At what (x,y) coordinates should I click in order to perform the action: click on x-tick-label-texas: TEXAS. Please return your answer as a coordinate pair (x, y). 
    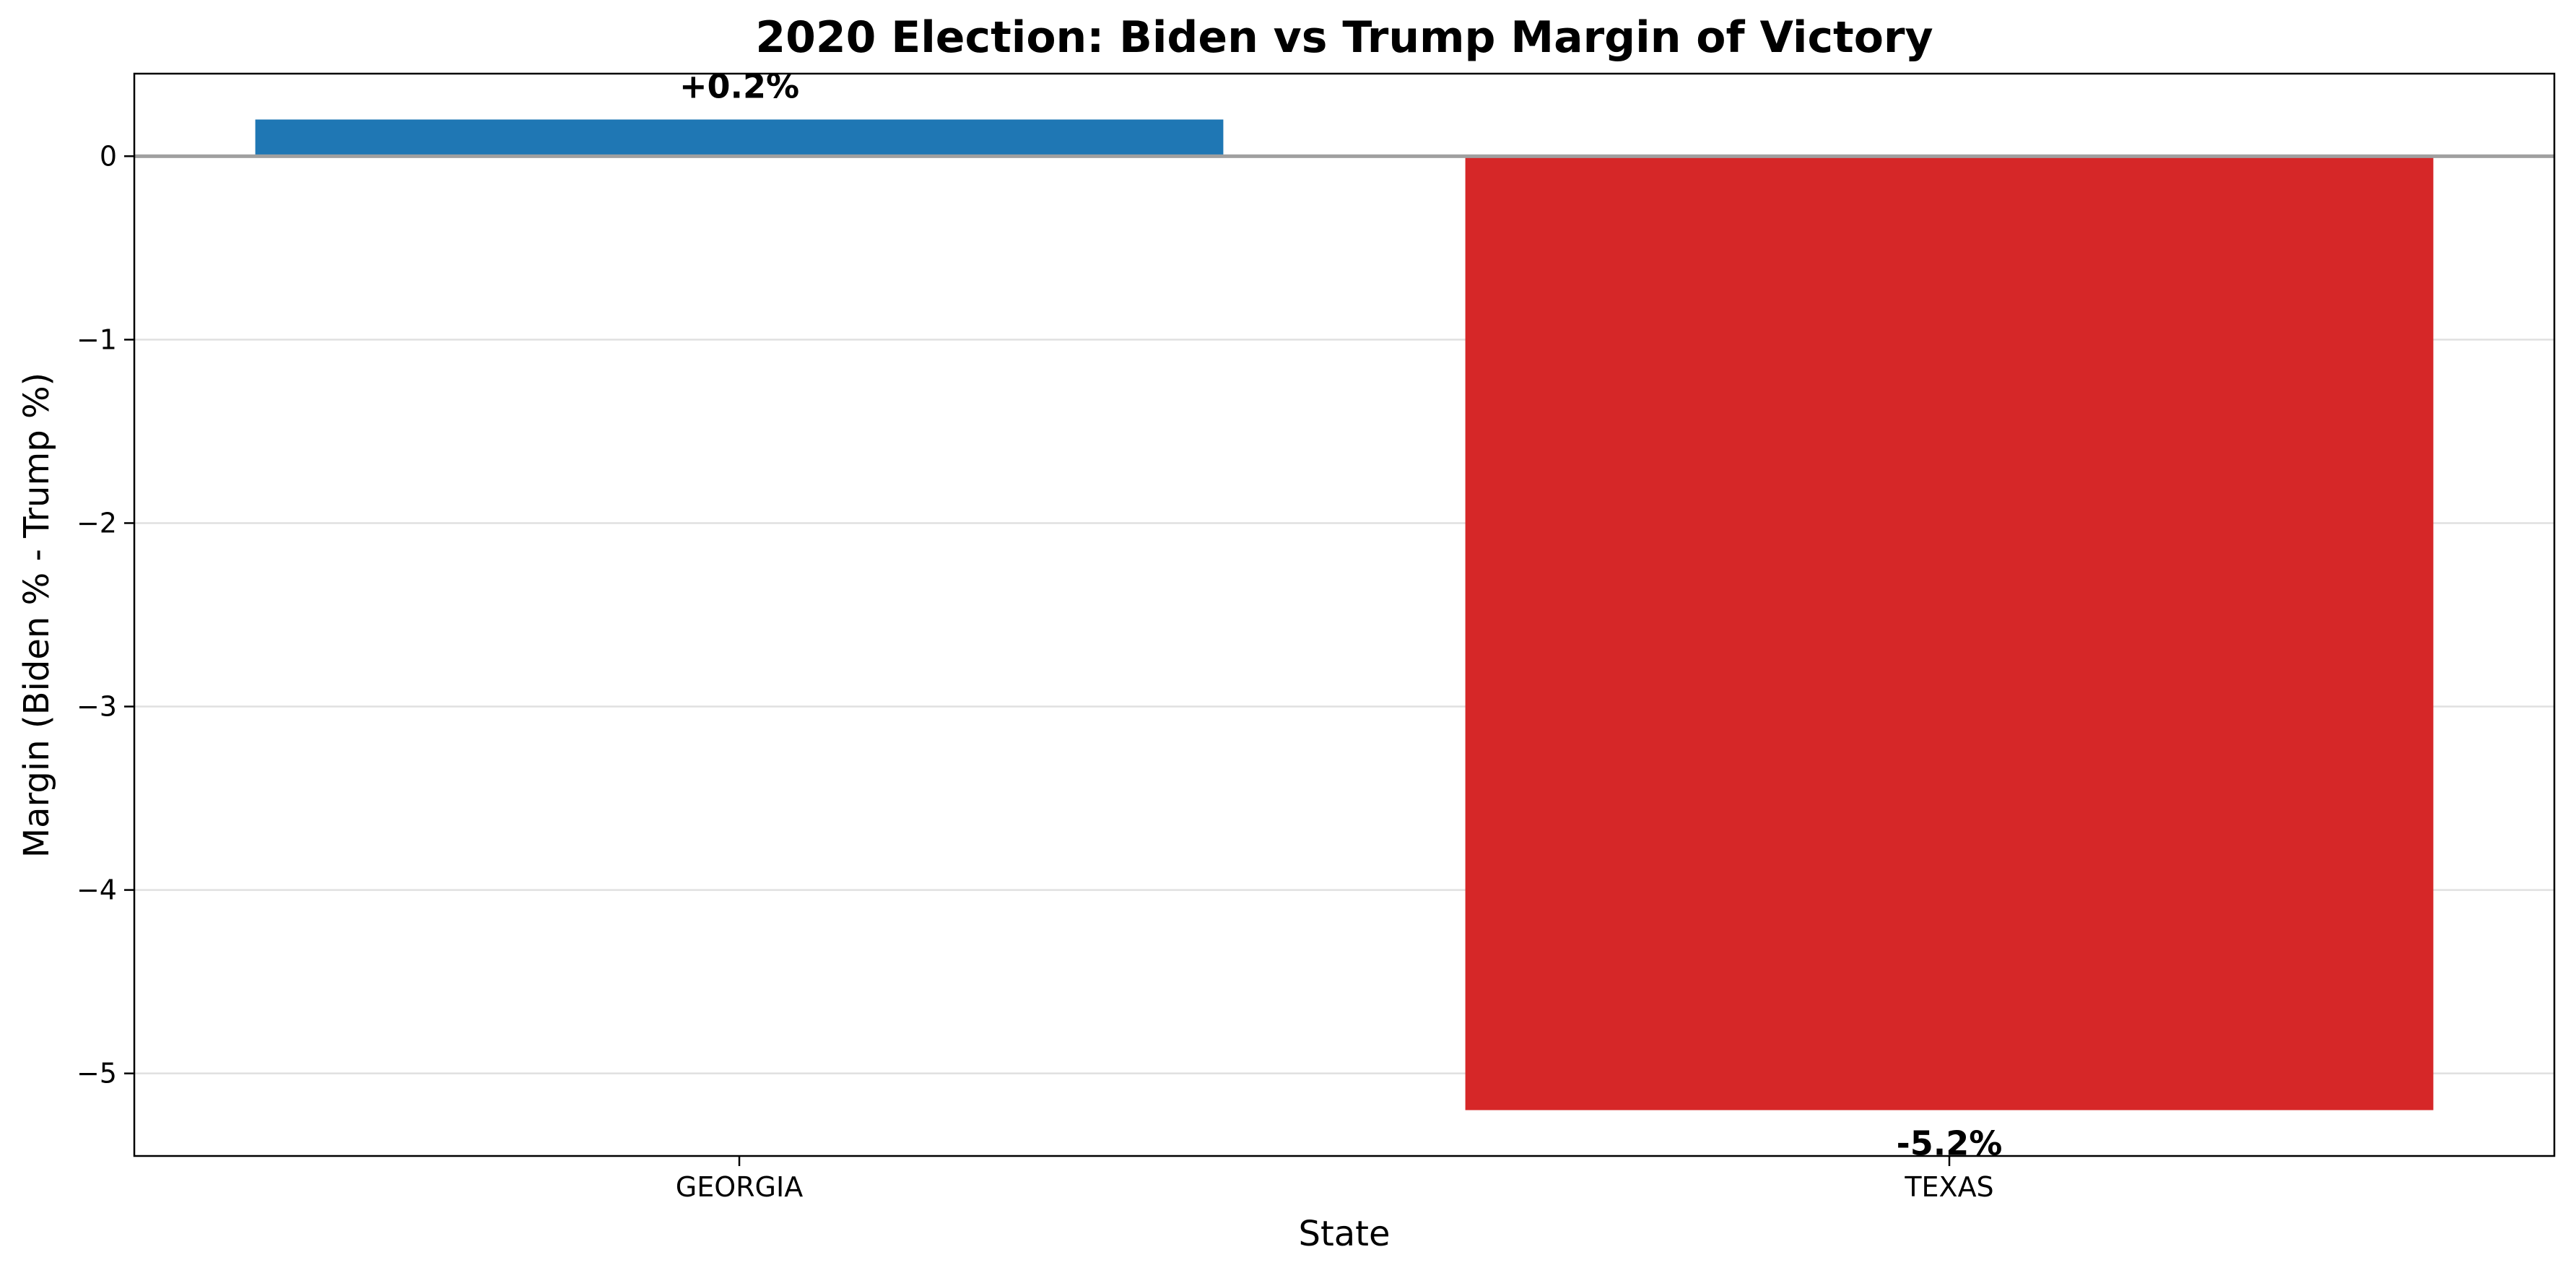
    Looking at the image, I should click on (1948, 1187).